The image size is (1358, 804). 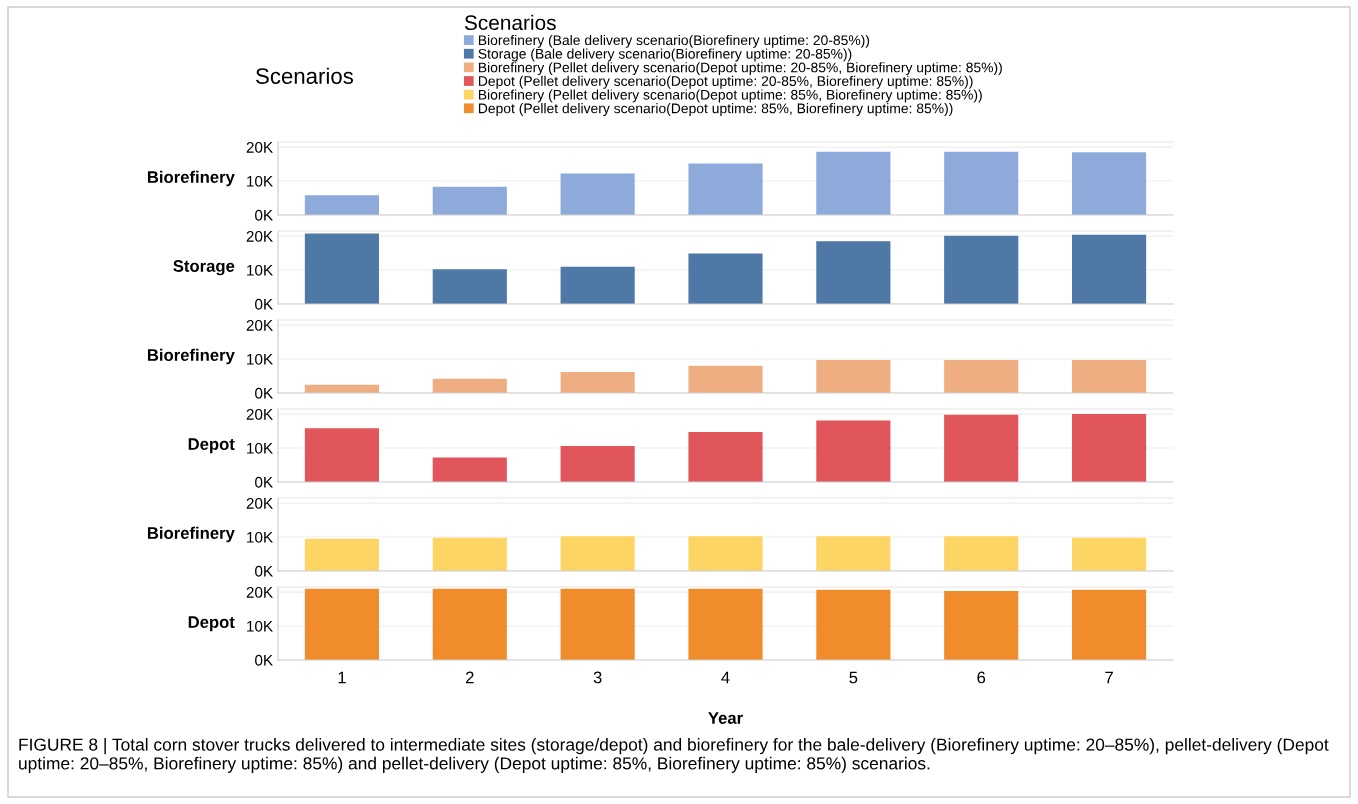 I want to click on x-tick-label: 5, so click(x=853, y=677).